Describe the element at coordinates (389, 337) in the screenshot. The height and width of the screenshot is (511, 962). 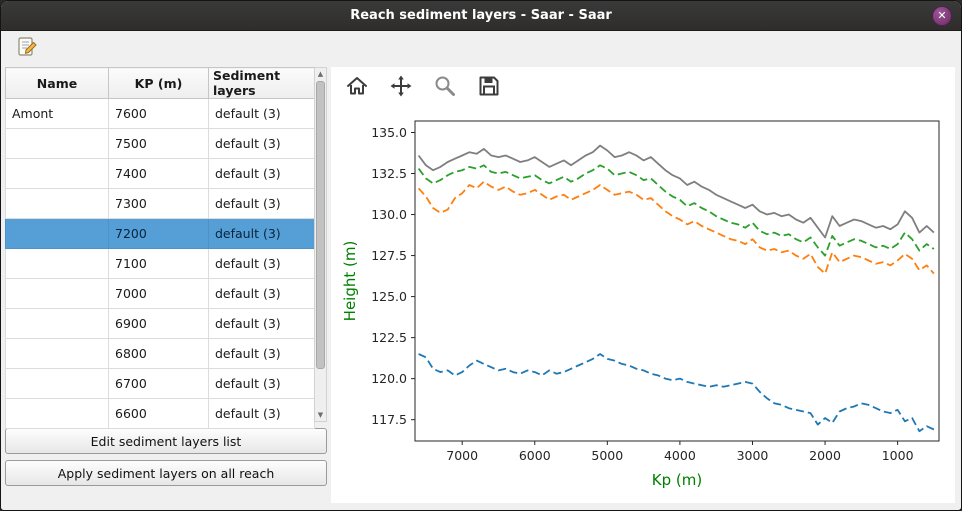
I see `svg-text: 122.5` at that location.